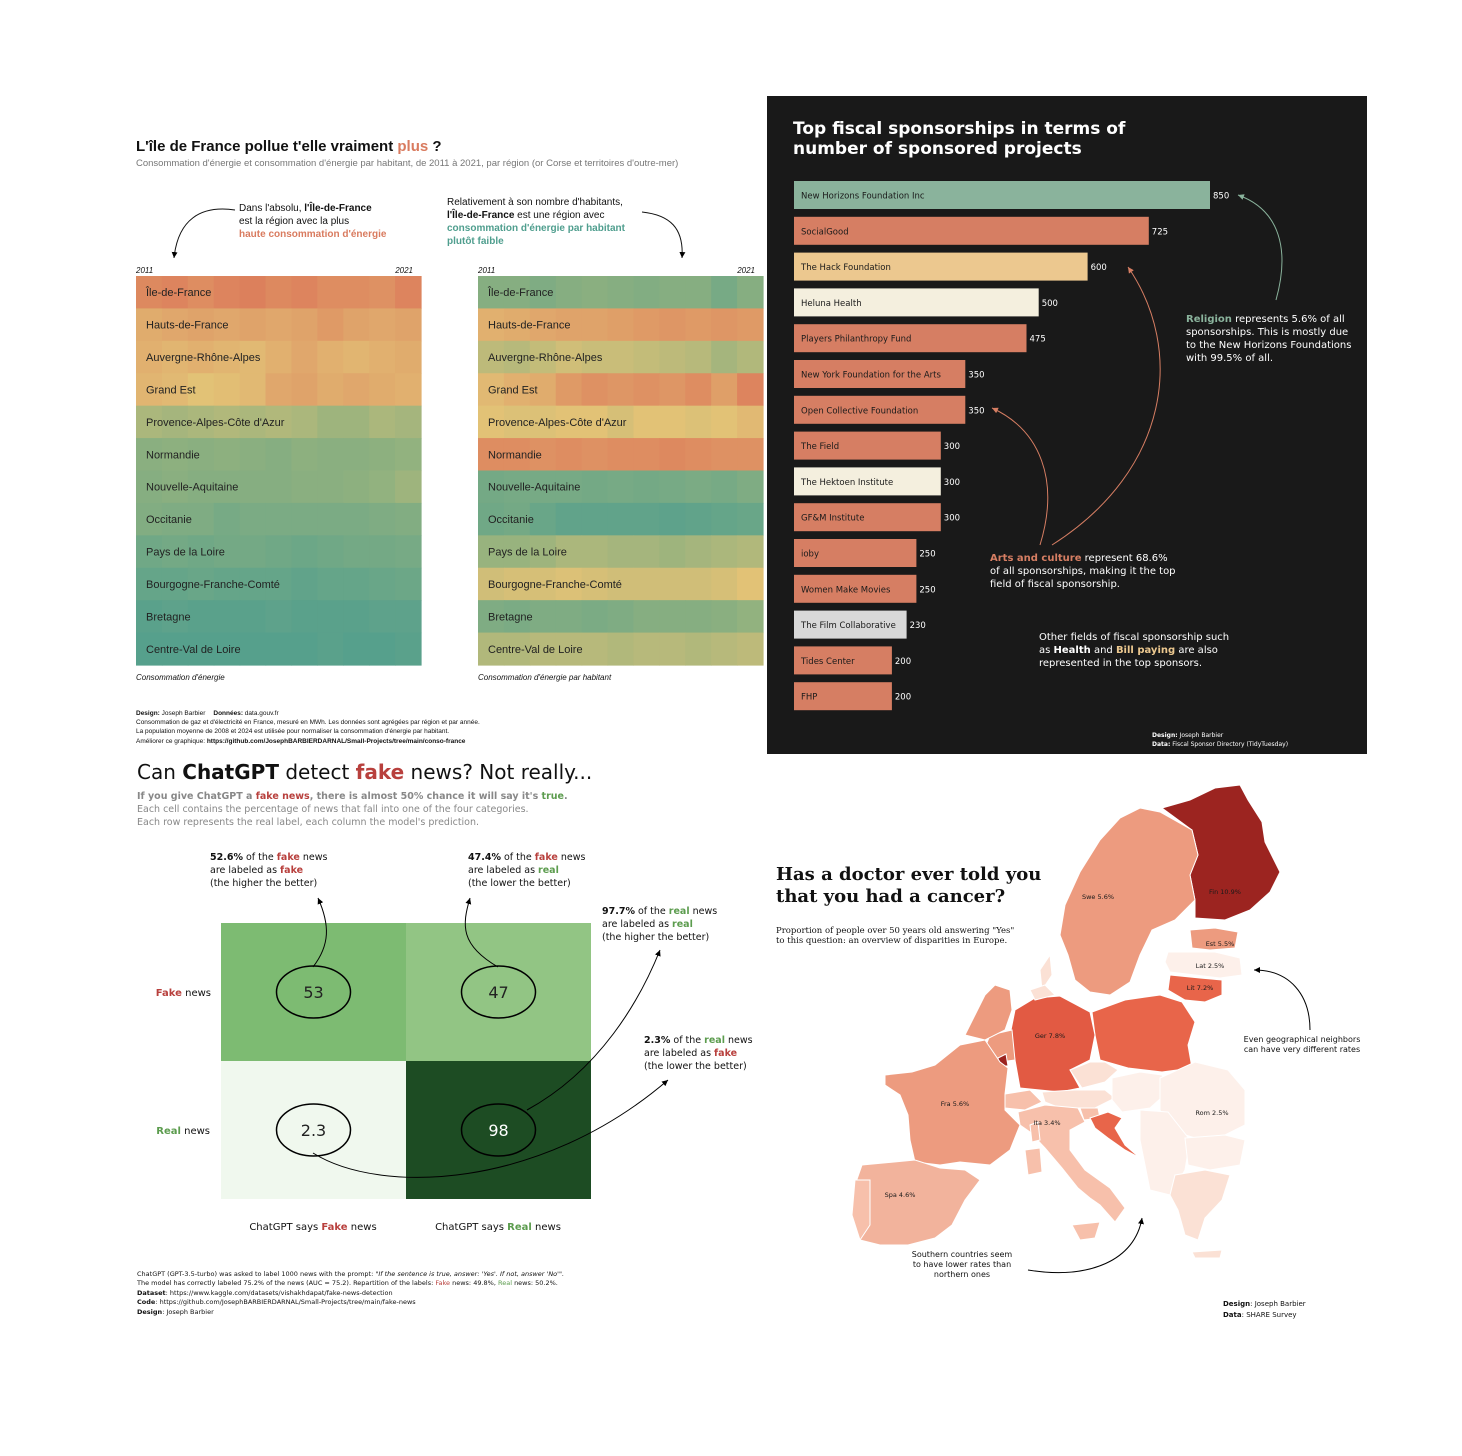  What do you see at coordinates (1221, 197) in the screenshot?
I see `sponsor-bar-value: 850` at bounding box center [1221, 197].